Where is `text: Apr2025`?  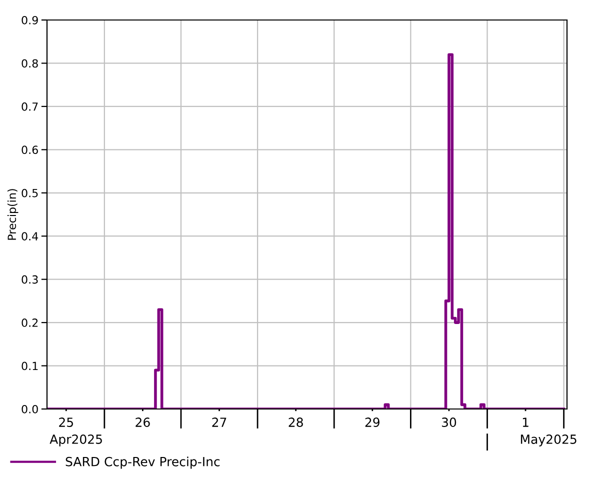
text: Apr2025 is located at coordinates (76, 440).